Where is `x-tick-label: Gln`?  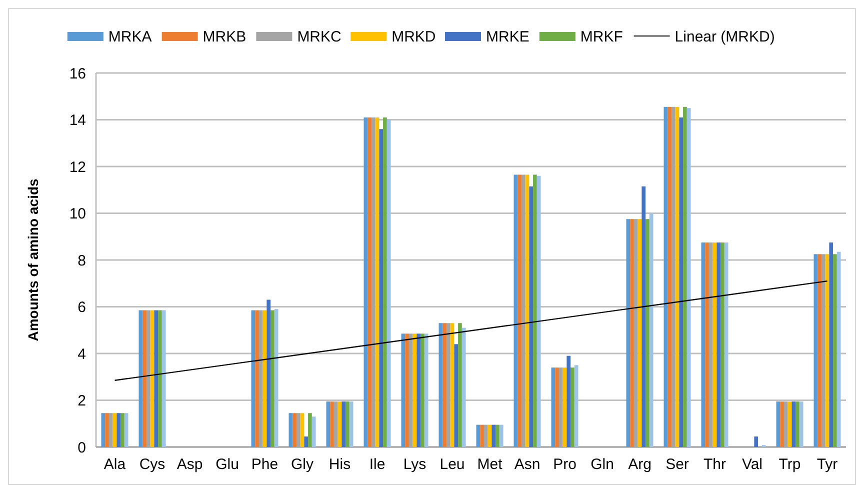
x-tick-label: Gln is located at coordinates (602, 464).